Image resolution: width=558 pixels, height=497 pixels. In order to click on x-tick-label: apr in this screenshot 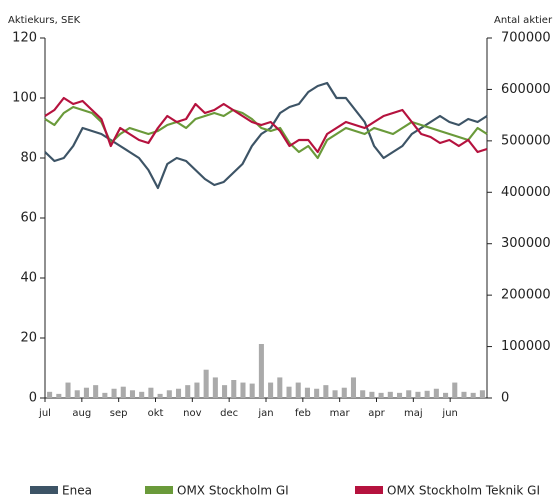, I will do `click(376, 413)`.